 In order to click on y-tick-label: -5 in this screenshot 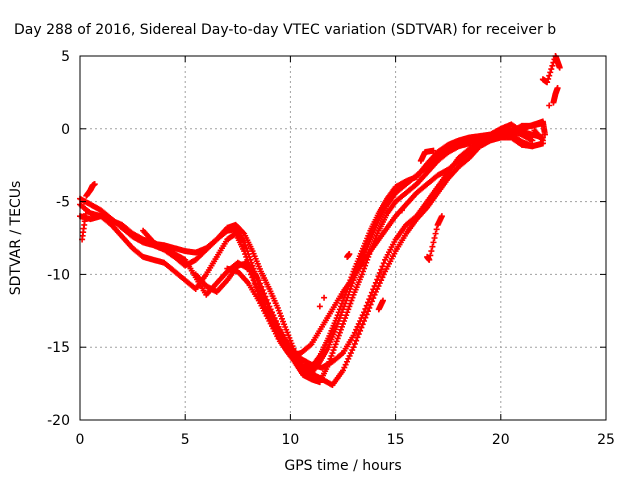, I will do `click(63, 203)`.